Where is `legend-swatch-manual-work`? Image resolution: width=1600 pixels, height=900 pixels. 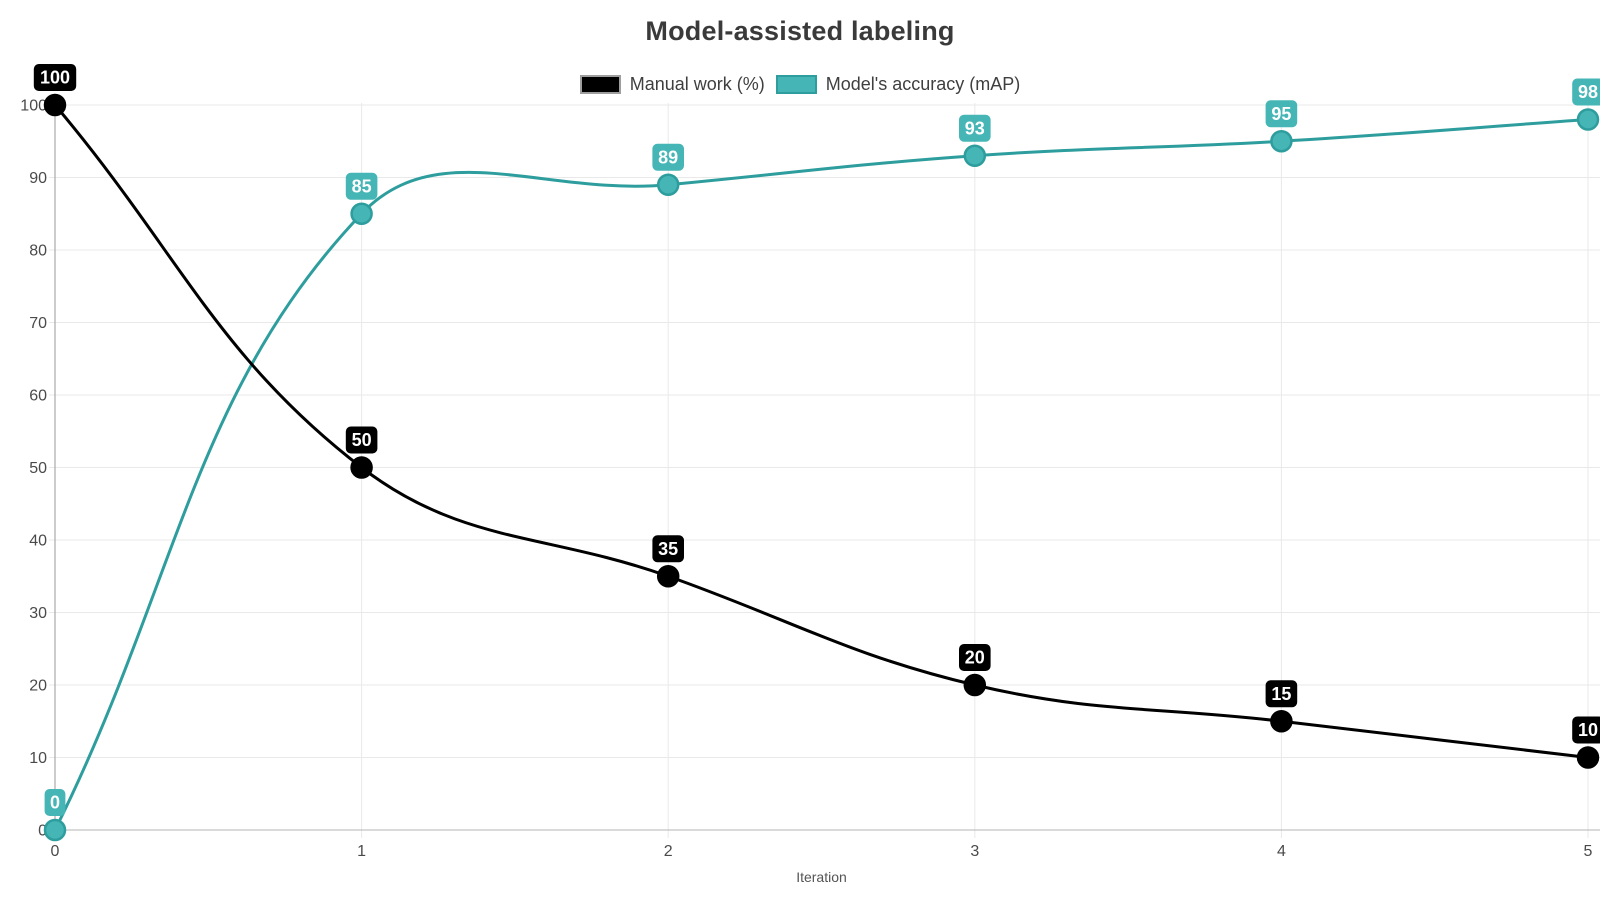 legend-swatch-manual-work is located at coordinates (600, 84).